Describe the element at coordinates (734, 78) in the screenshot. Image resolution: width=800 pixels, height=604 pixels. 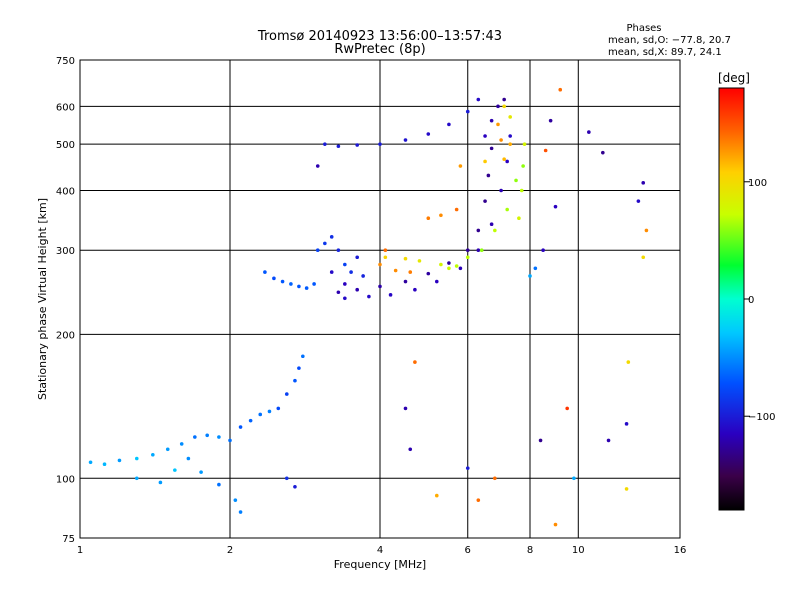
I see `colorbar-label: [deg]` at that location.